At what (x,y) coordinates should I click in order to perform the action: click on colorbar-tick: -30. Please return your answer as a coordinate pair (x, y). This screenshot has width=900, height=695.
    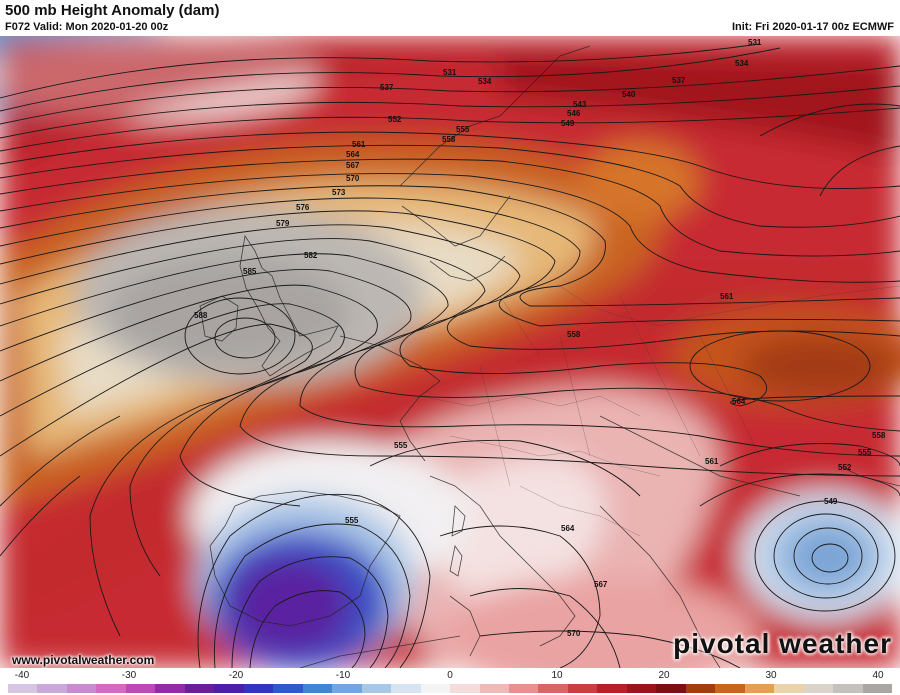
    Looking at the image, I should click on (129, 675).